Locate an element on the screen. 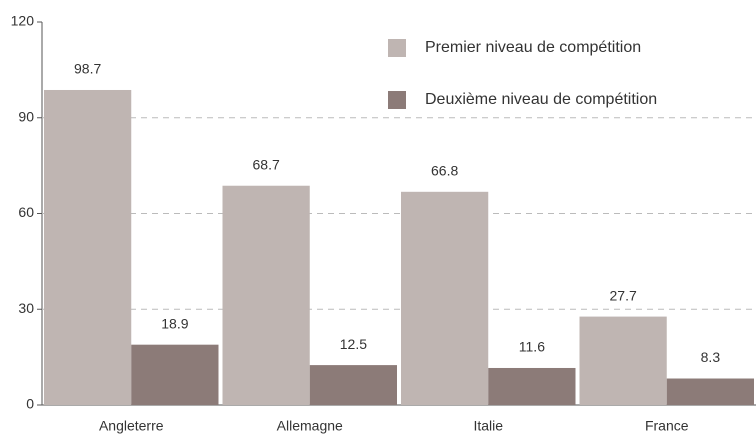  value-label: 11.6 is located at coordinates (532, 347).